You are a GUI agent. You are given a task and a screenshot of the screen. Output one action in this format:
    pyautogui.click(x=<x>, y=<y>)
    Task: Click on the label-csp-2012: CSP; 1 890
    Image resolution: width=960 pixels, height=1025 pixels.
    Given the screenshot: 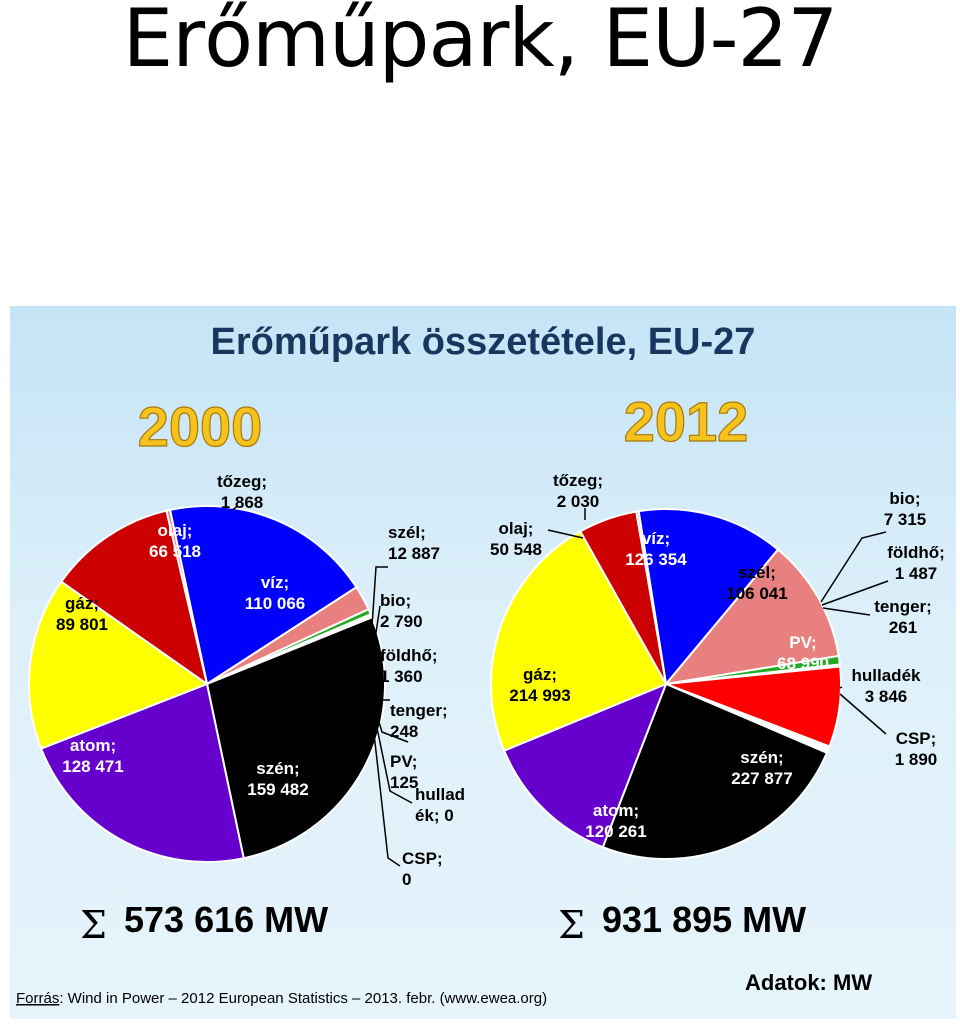 What is the action you would take?
    pyautogui.click(x=916, y=749)
    